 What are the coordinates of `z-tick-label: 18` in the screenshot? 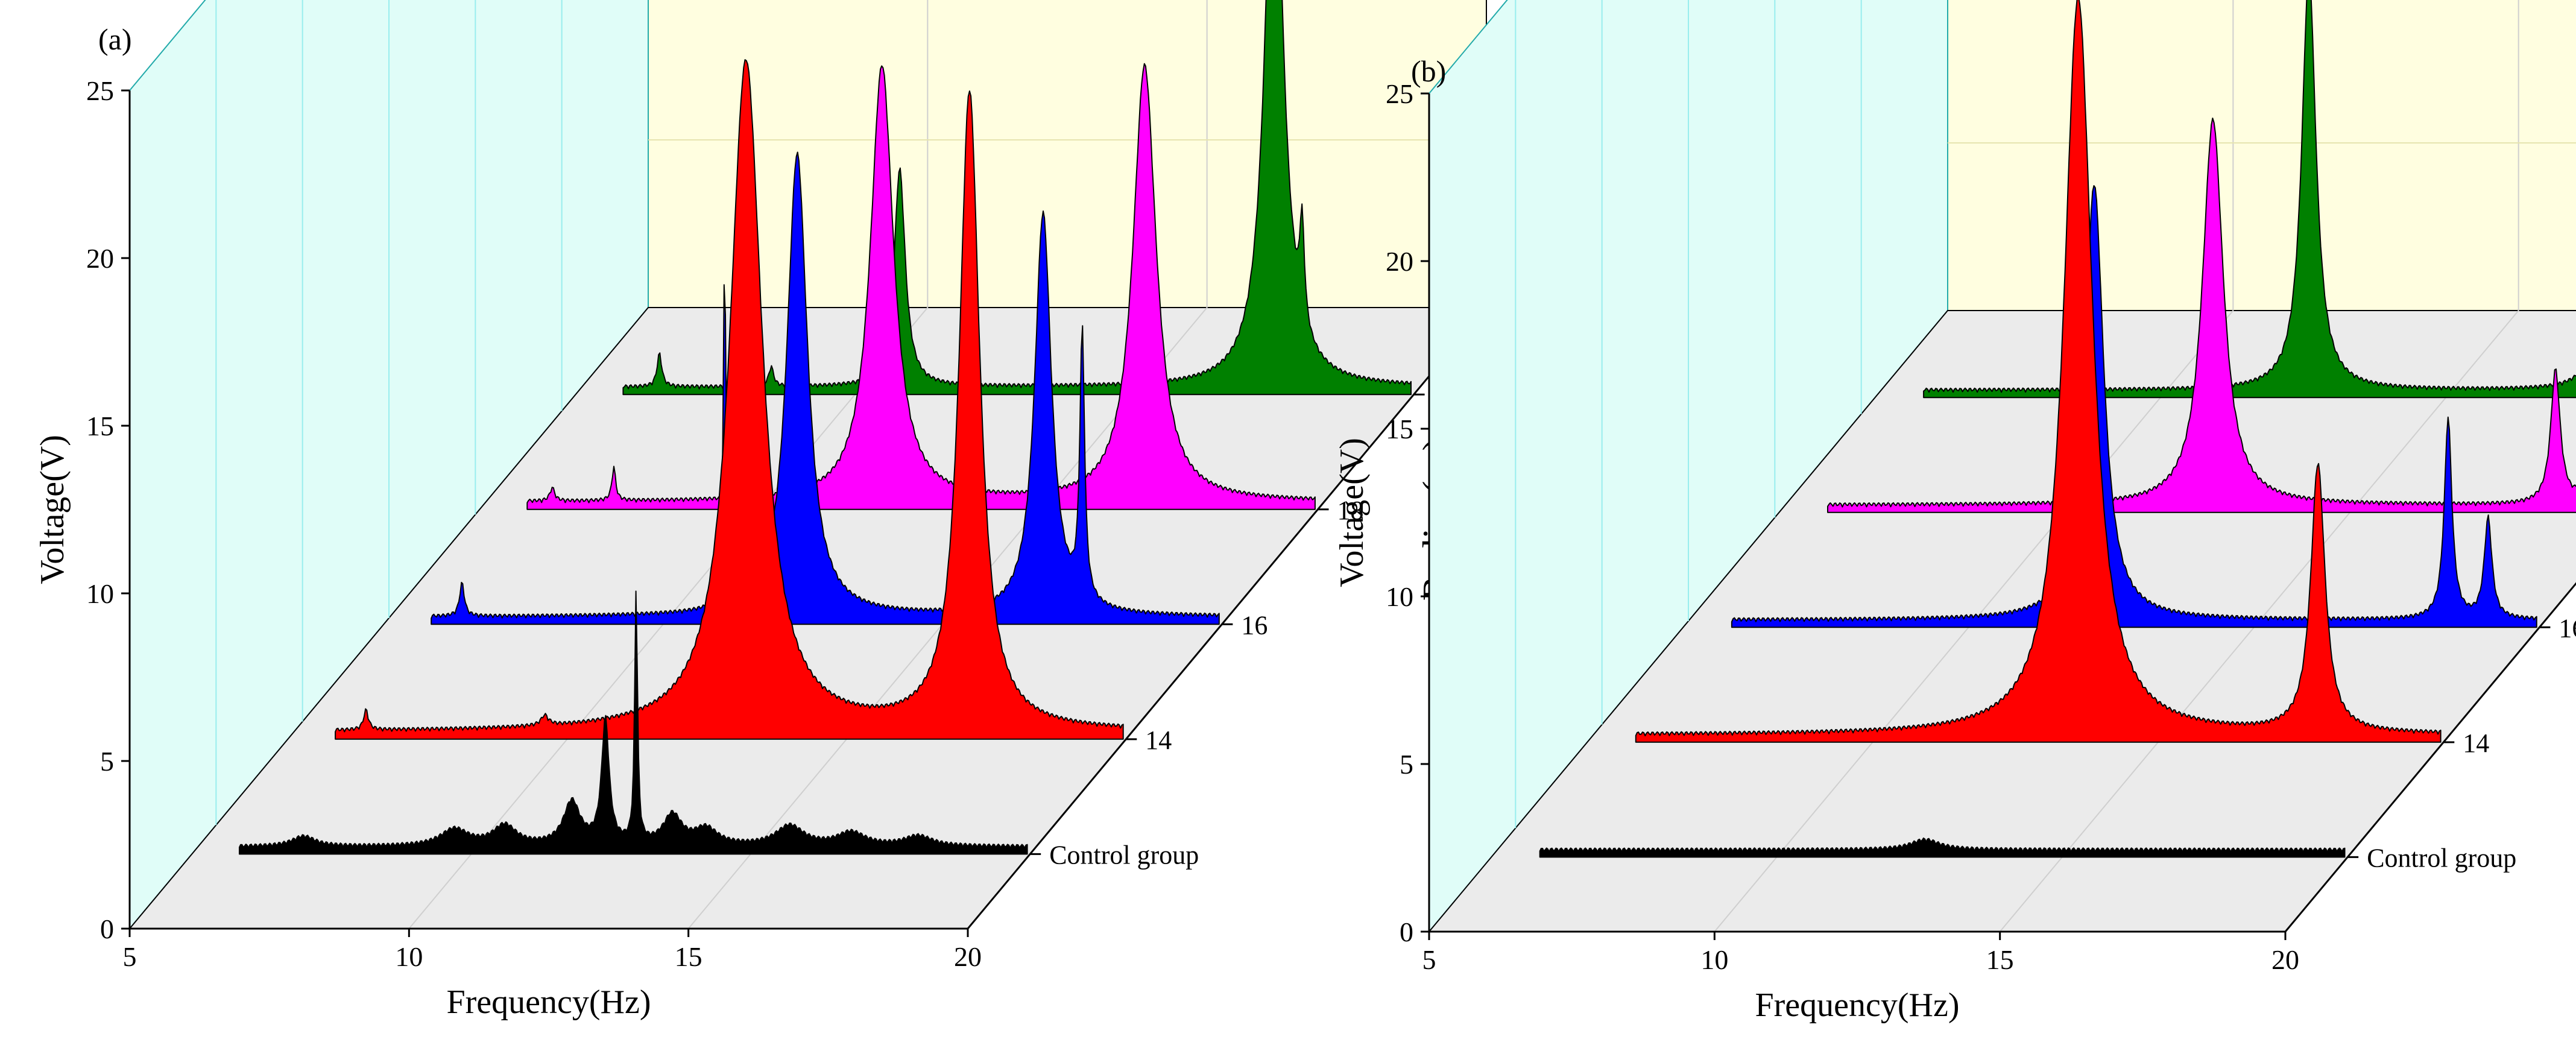 It's located at (1350, 510).